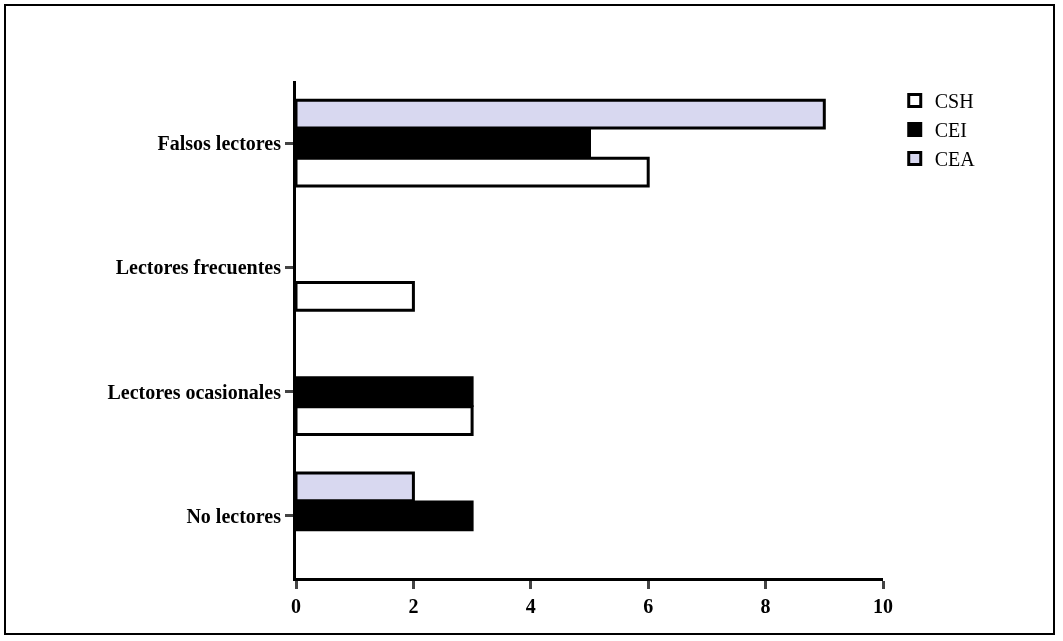 This screenshot has height=641, width=1063. Describe the element at coordinates (198, 267) in the screenshot. I see `y-tick-label: Lectores frecuentes` at that location.